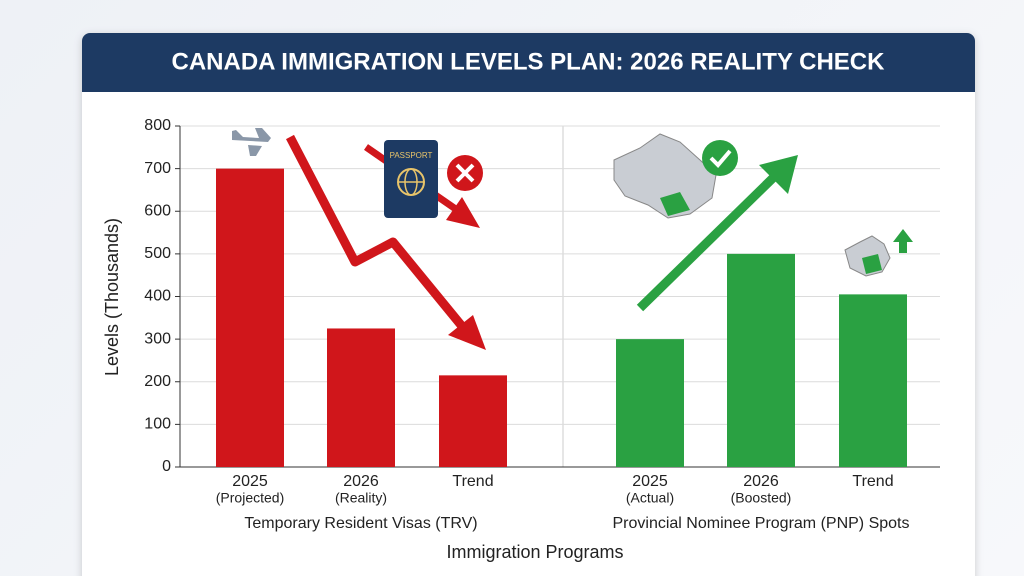 This screenshot has width=1024, height=576. What do you see at coordinates (157, 168) in the screenshot?
I see `y-tick-label: 700` at bounding box center [157, 168].